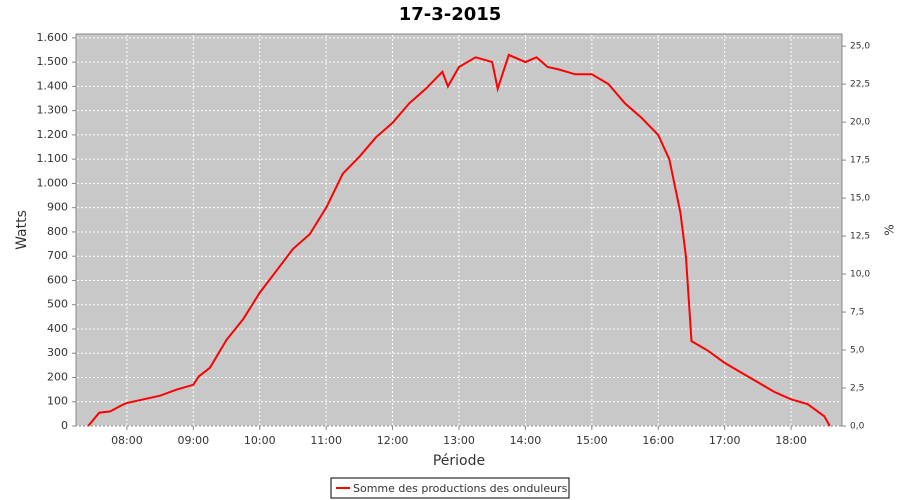  Describe the element at coordinates (725, 440) in the screenshot. I see `x-tick-label: 17:00` at that location.